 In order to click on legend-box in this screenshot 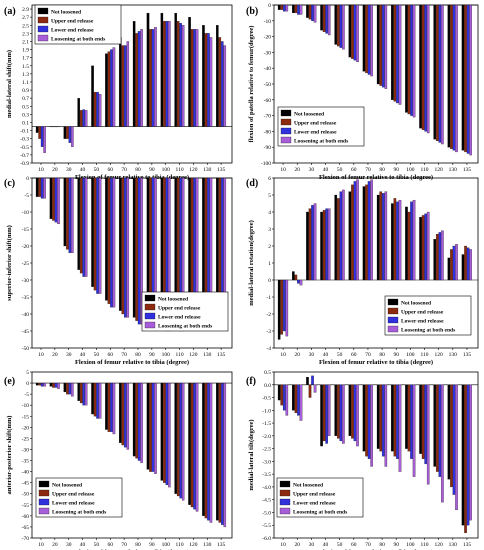, I will do `click(79, 497)`.